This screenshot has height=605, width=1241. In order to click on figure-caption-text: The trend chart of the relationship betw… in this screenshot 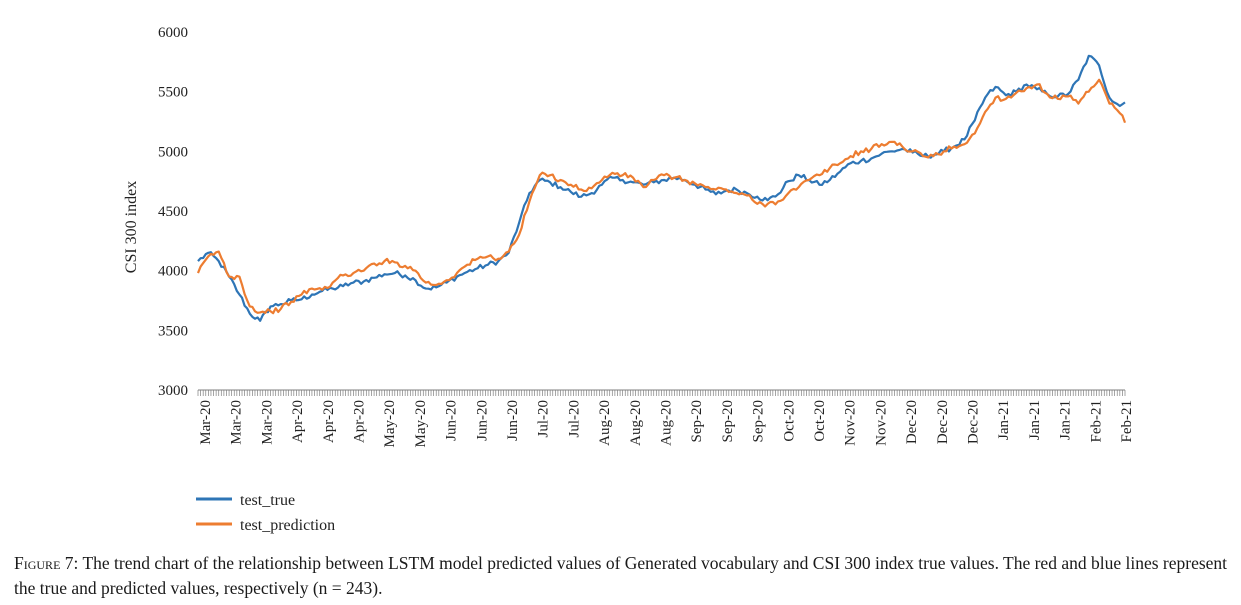, I will do `click(621, 575)`.